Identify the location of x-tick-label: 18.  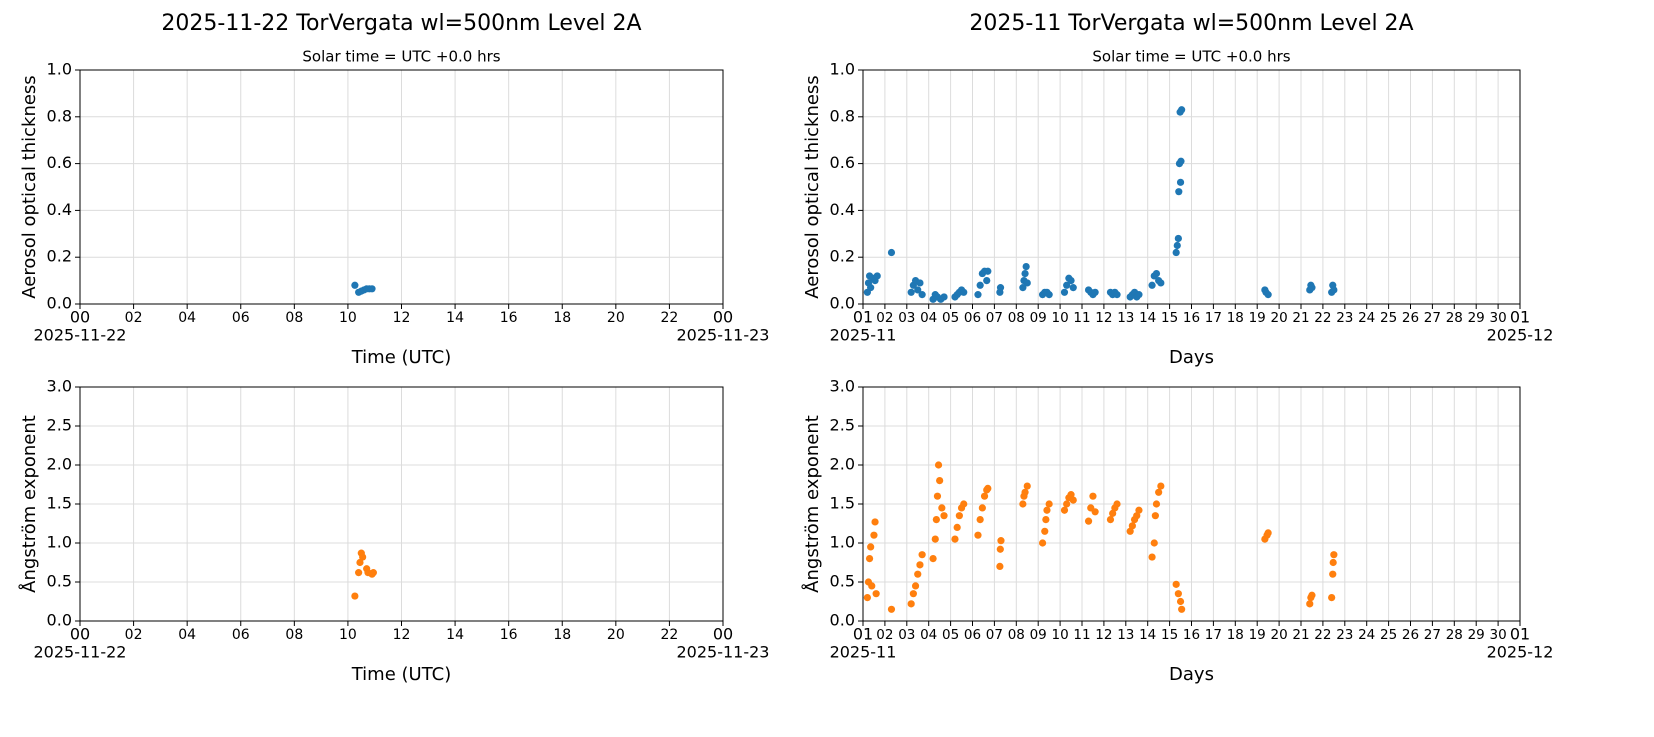
(1235, 635).